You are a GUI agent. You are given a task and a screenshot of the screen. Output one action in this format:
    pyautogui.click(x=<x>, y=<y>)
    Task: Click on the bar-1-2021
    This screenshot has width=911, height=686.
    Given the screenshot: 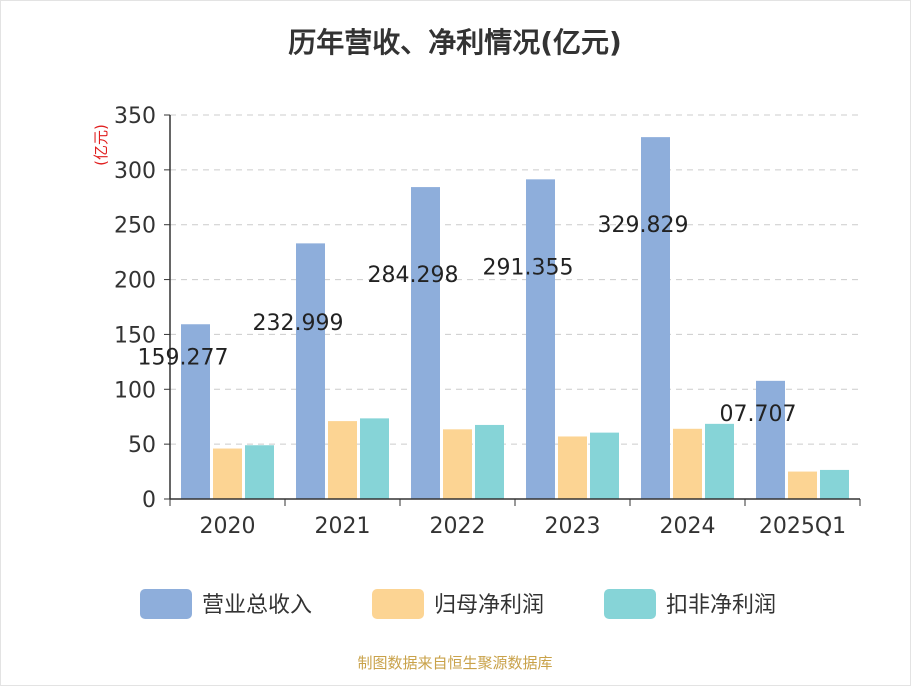 What is the action you would take?
    pyautogui.click(x=310, y=371)
    